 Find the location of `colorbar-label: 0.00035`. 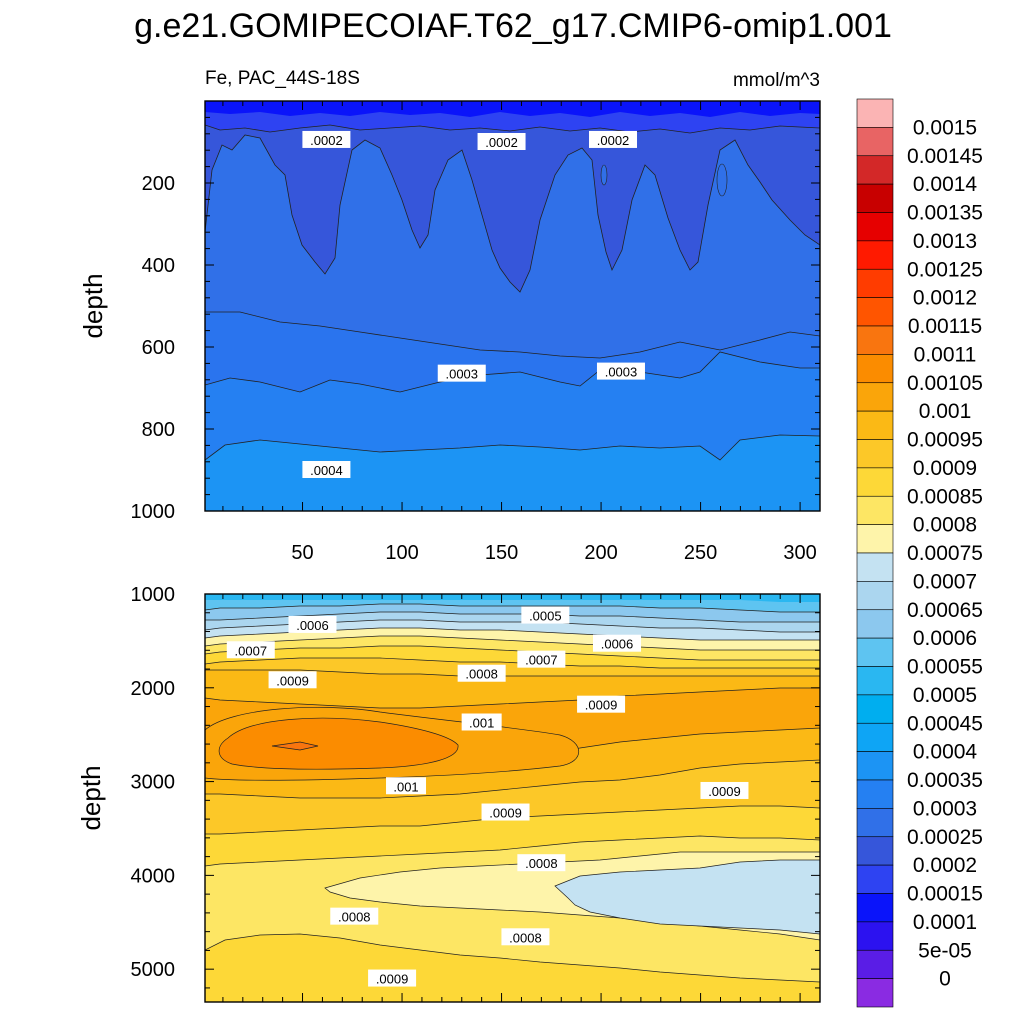

colorbar-label: 0.00035 is located at coordinates (945, 780).